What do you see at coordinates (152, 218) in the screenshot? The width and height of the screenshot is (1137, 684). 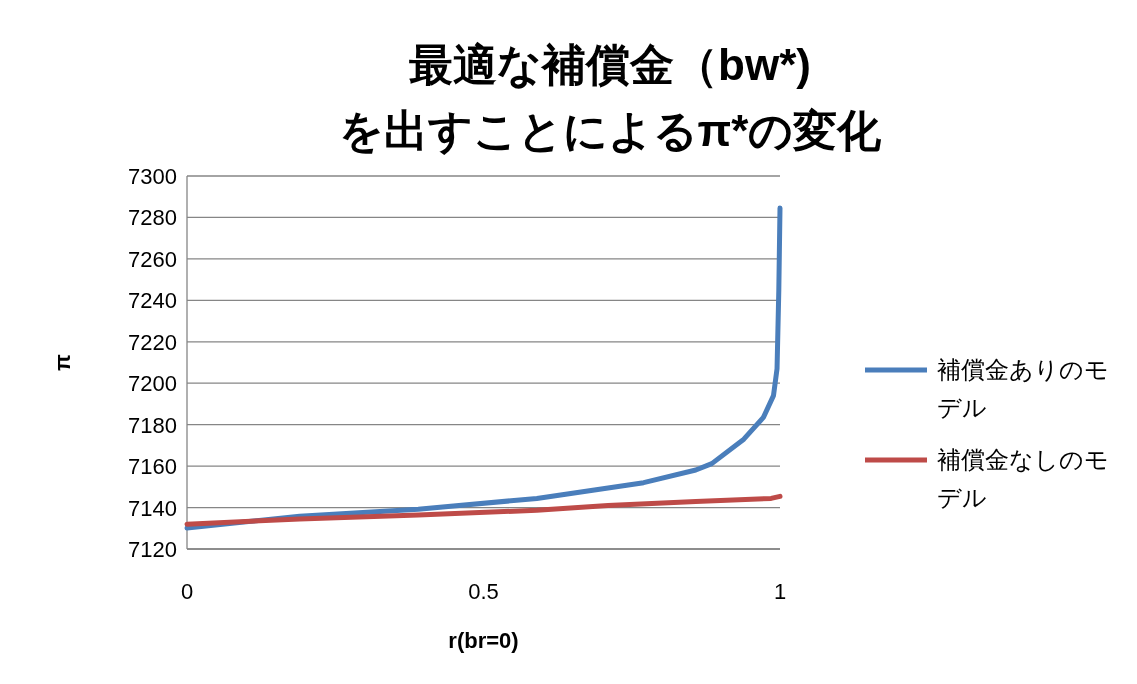 I see `y-tick-label: 7280` at bounding box center [152, 218].